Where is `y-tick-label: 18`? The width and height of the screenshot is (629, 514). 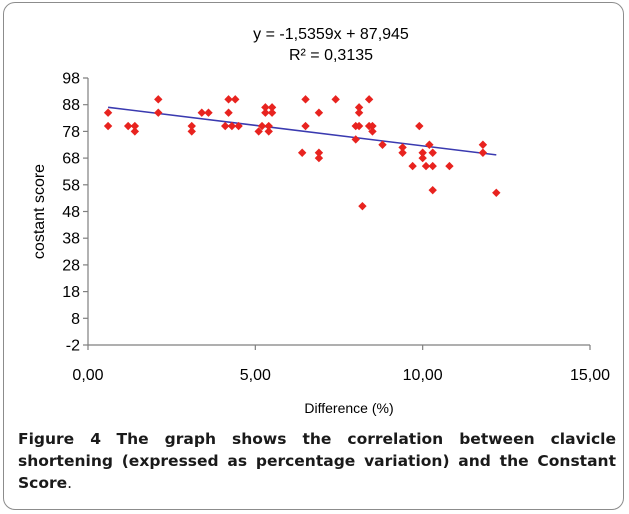 y-tick-label: 18 is located at coordinates (71, 292).